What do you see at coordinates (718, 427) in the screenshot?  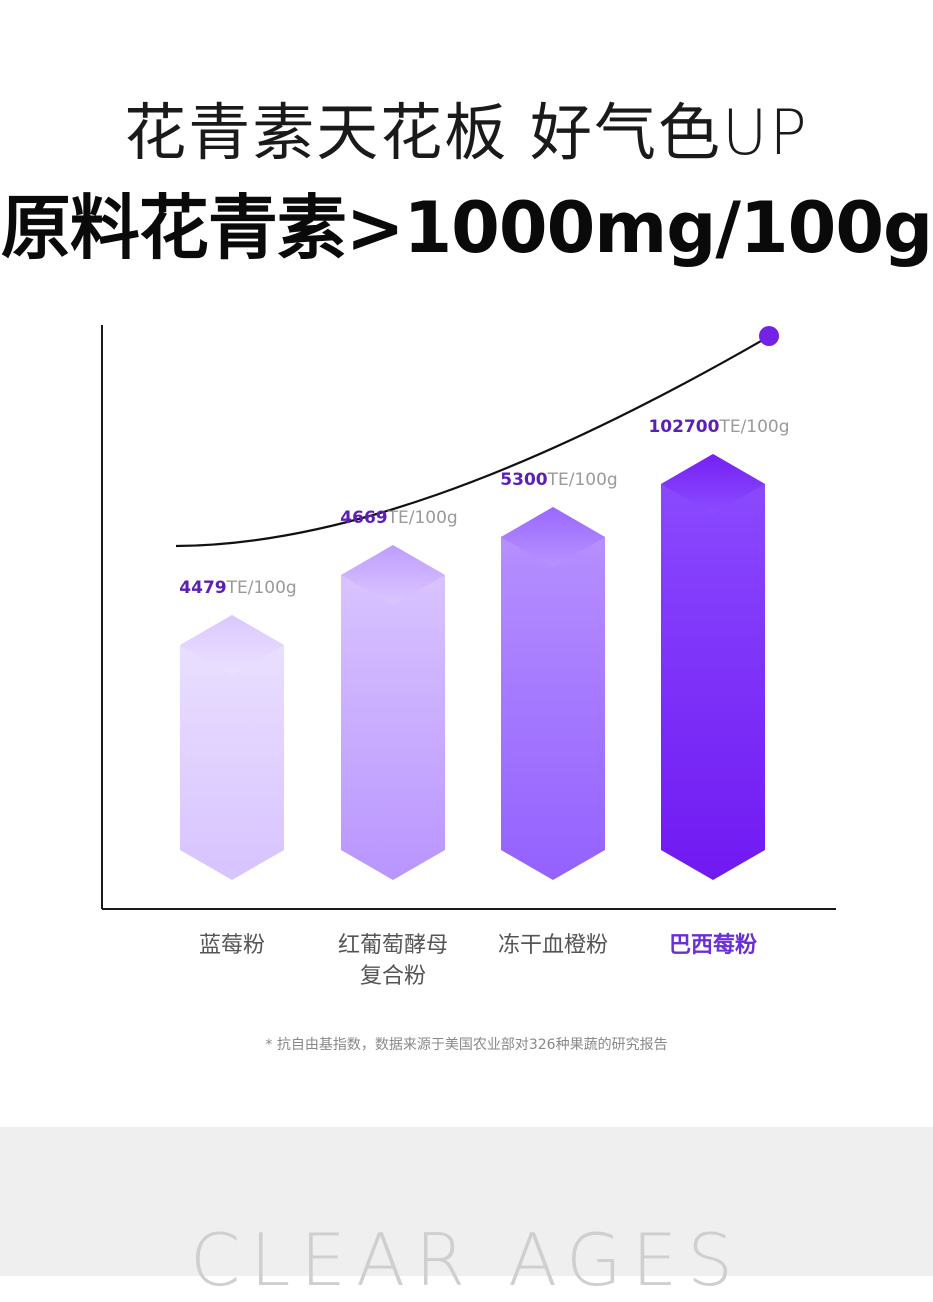 I see `value-label-3: 102700TE/100g` at bounding box center [718, 427].